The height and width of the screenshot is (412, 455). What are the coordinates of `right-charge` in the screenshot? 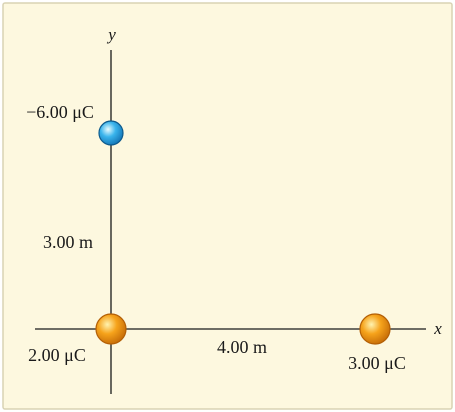 It's located at (375, 329).